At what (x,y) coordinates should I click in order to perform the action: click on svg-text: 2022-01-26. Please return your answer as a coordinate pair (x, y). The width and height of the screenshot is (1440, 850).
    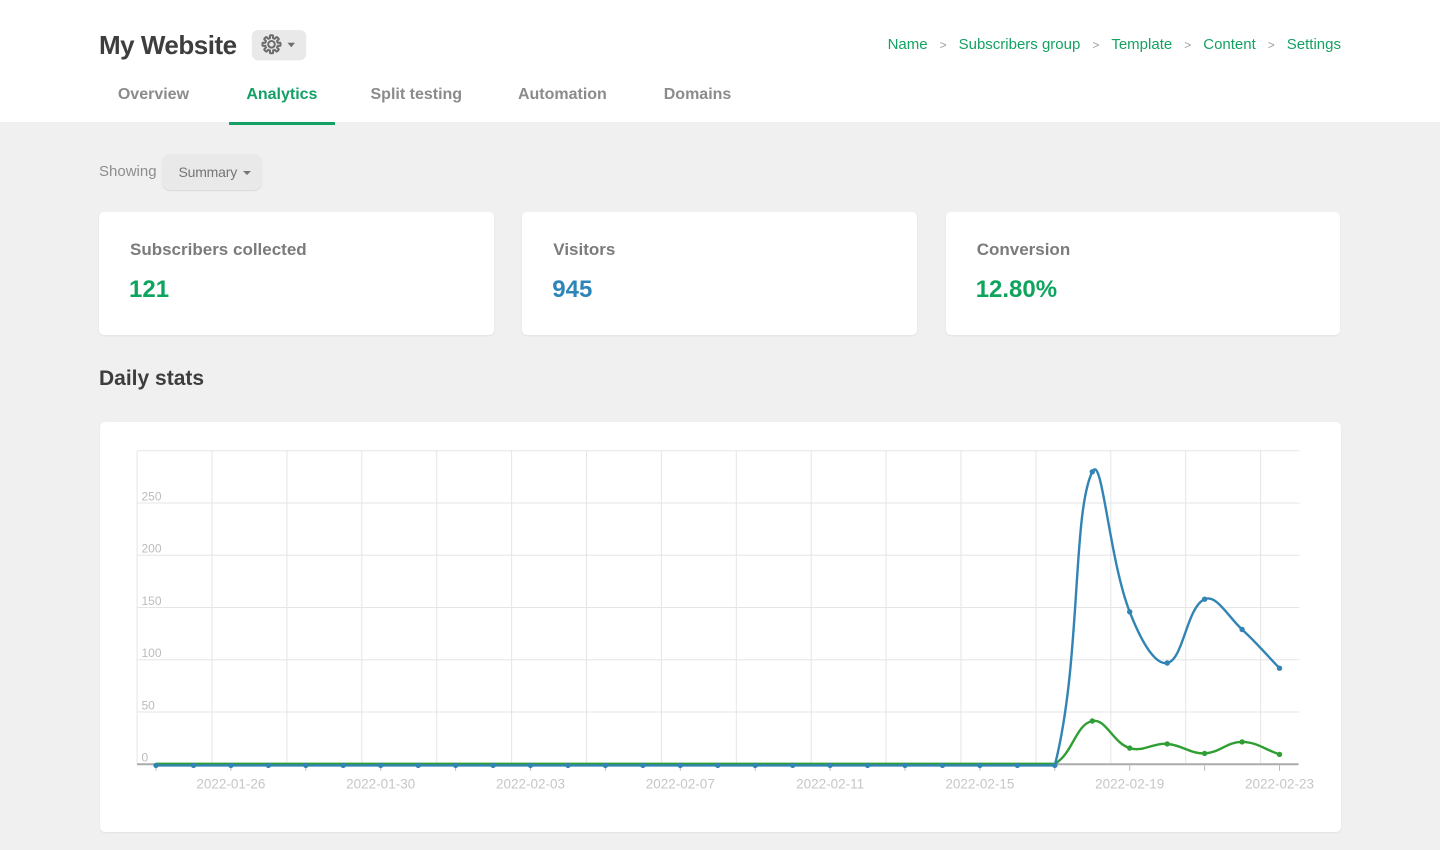
    Looking at the image, I should click on (230, 784).